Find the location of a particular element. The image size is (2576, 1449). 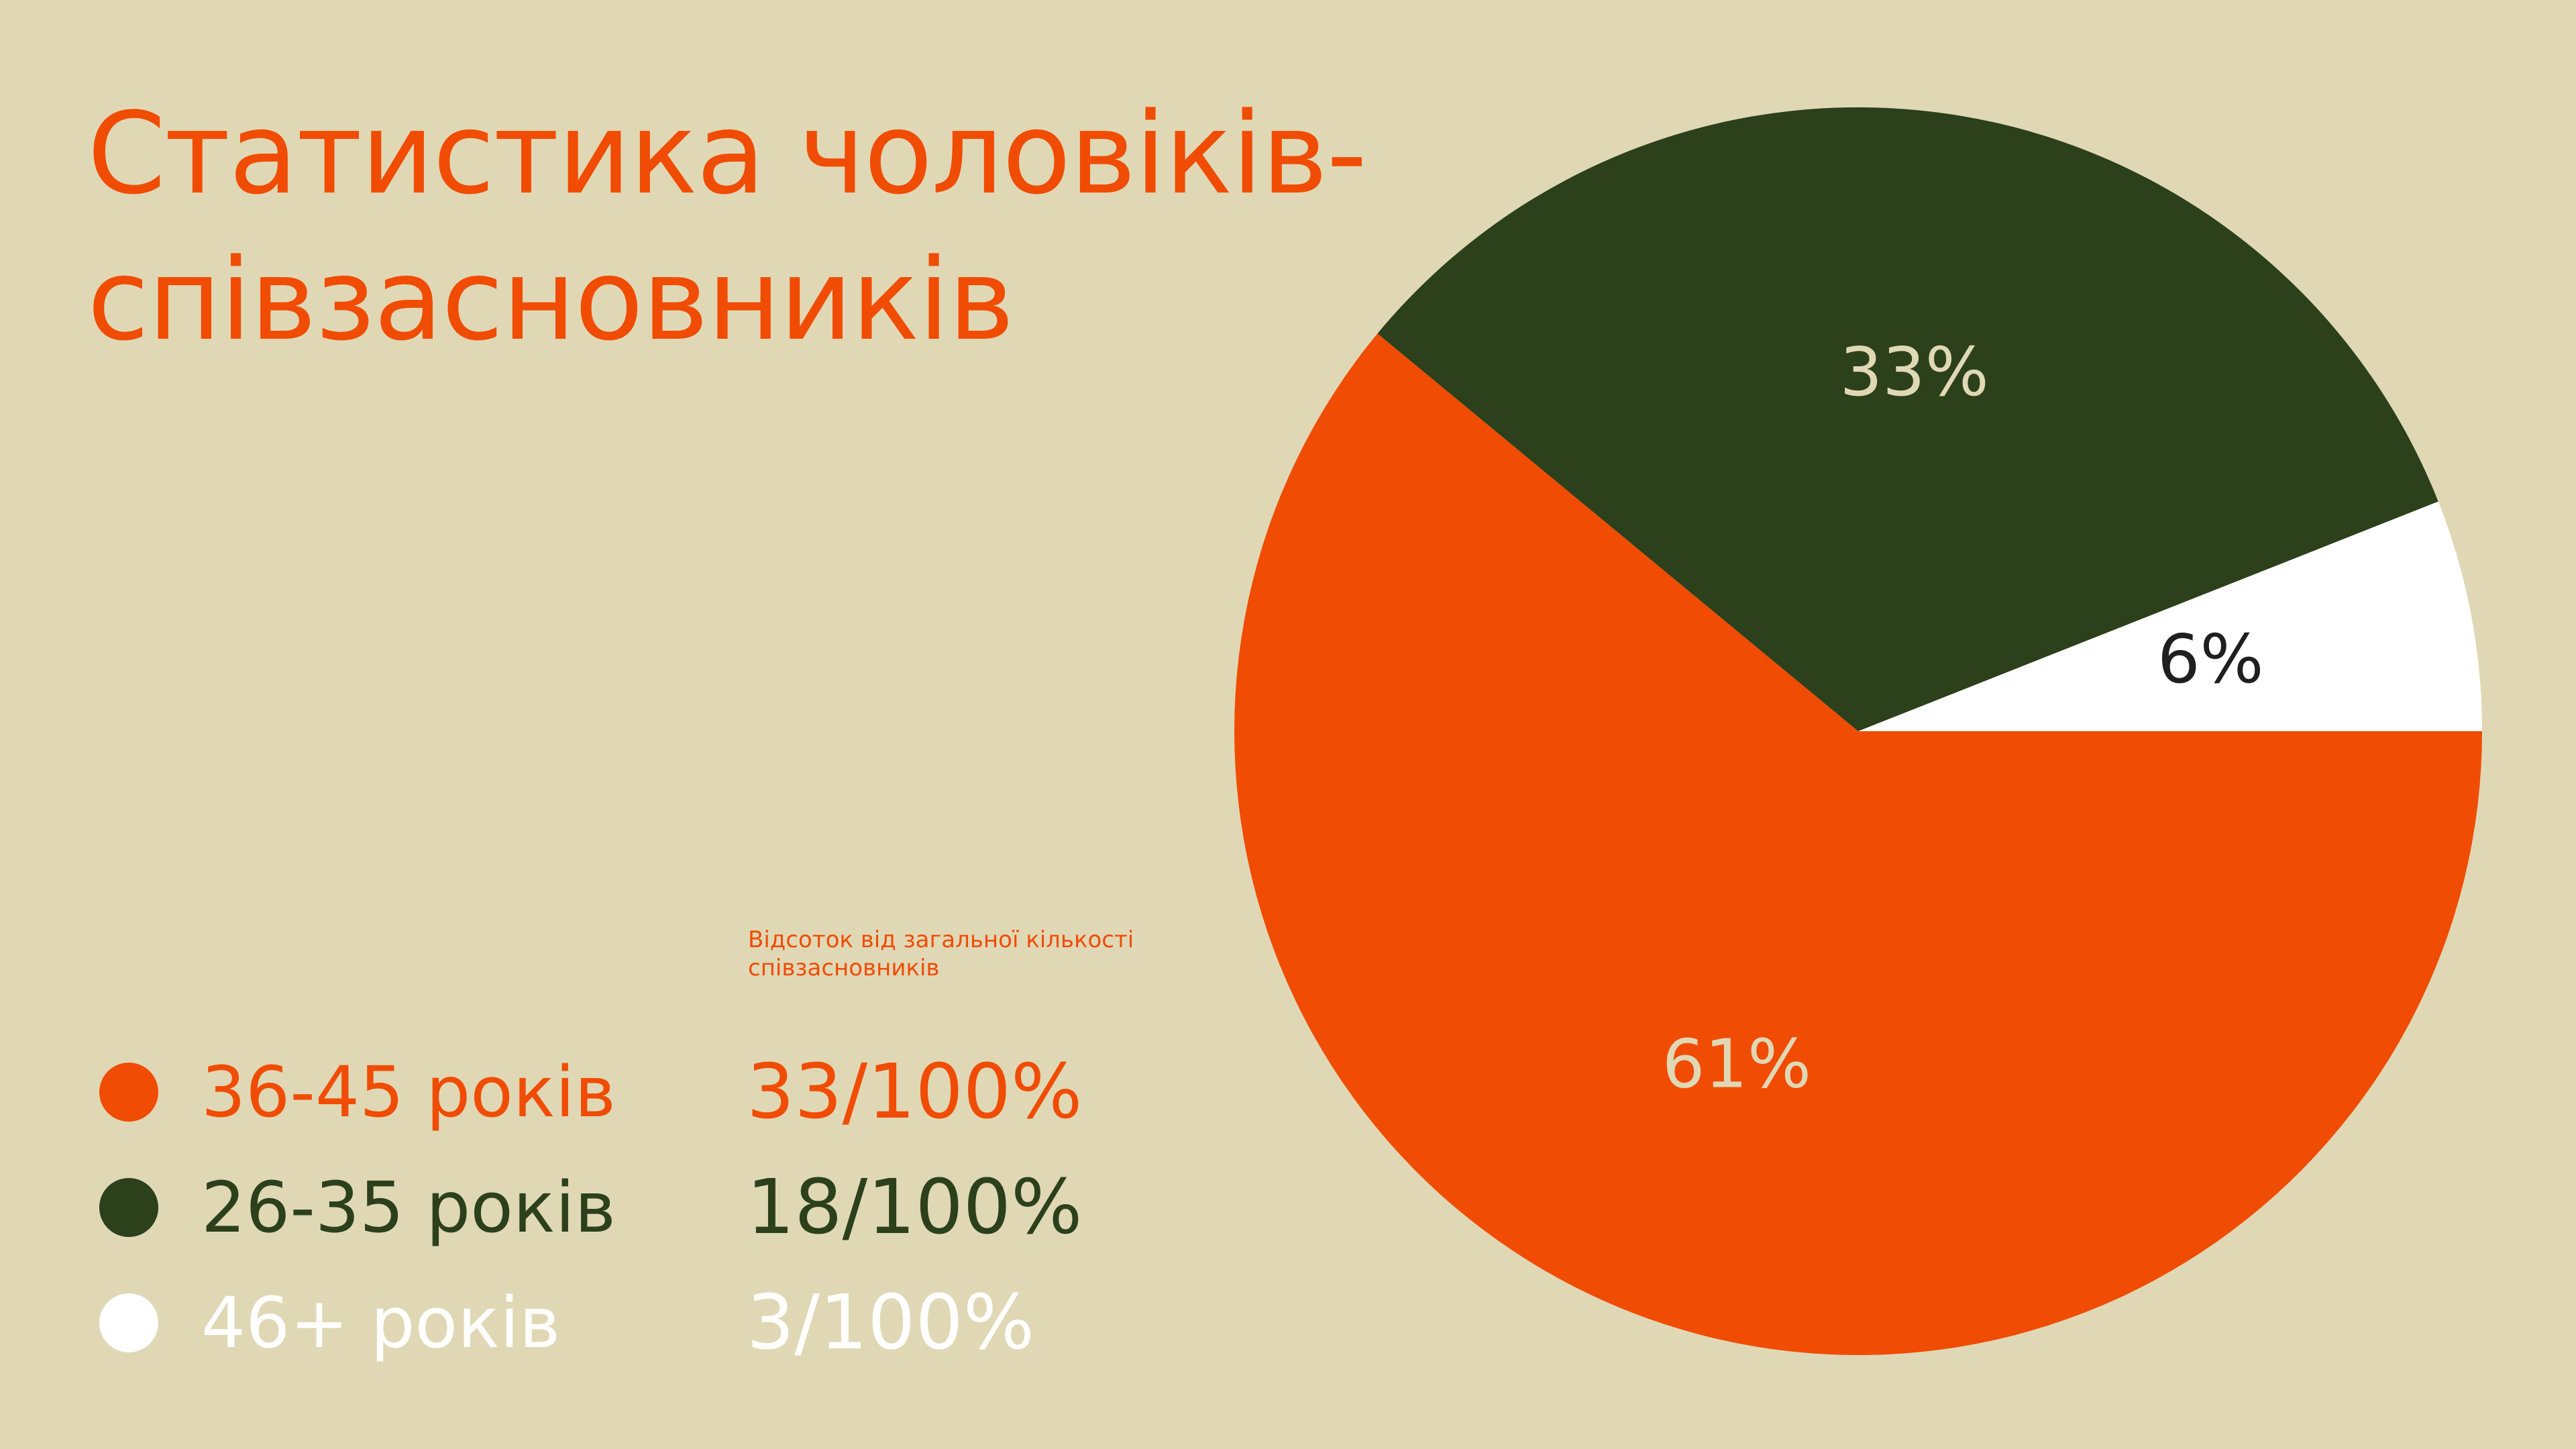

page-title: Статистика чоловіків-співзасновників is located at coordinates (727, 227).